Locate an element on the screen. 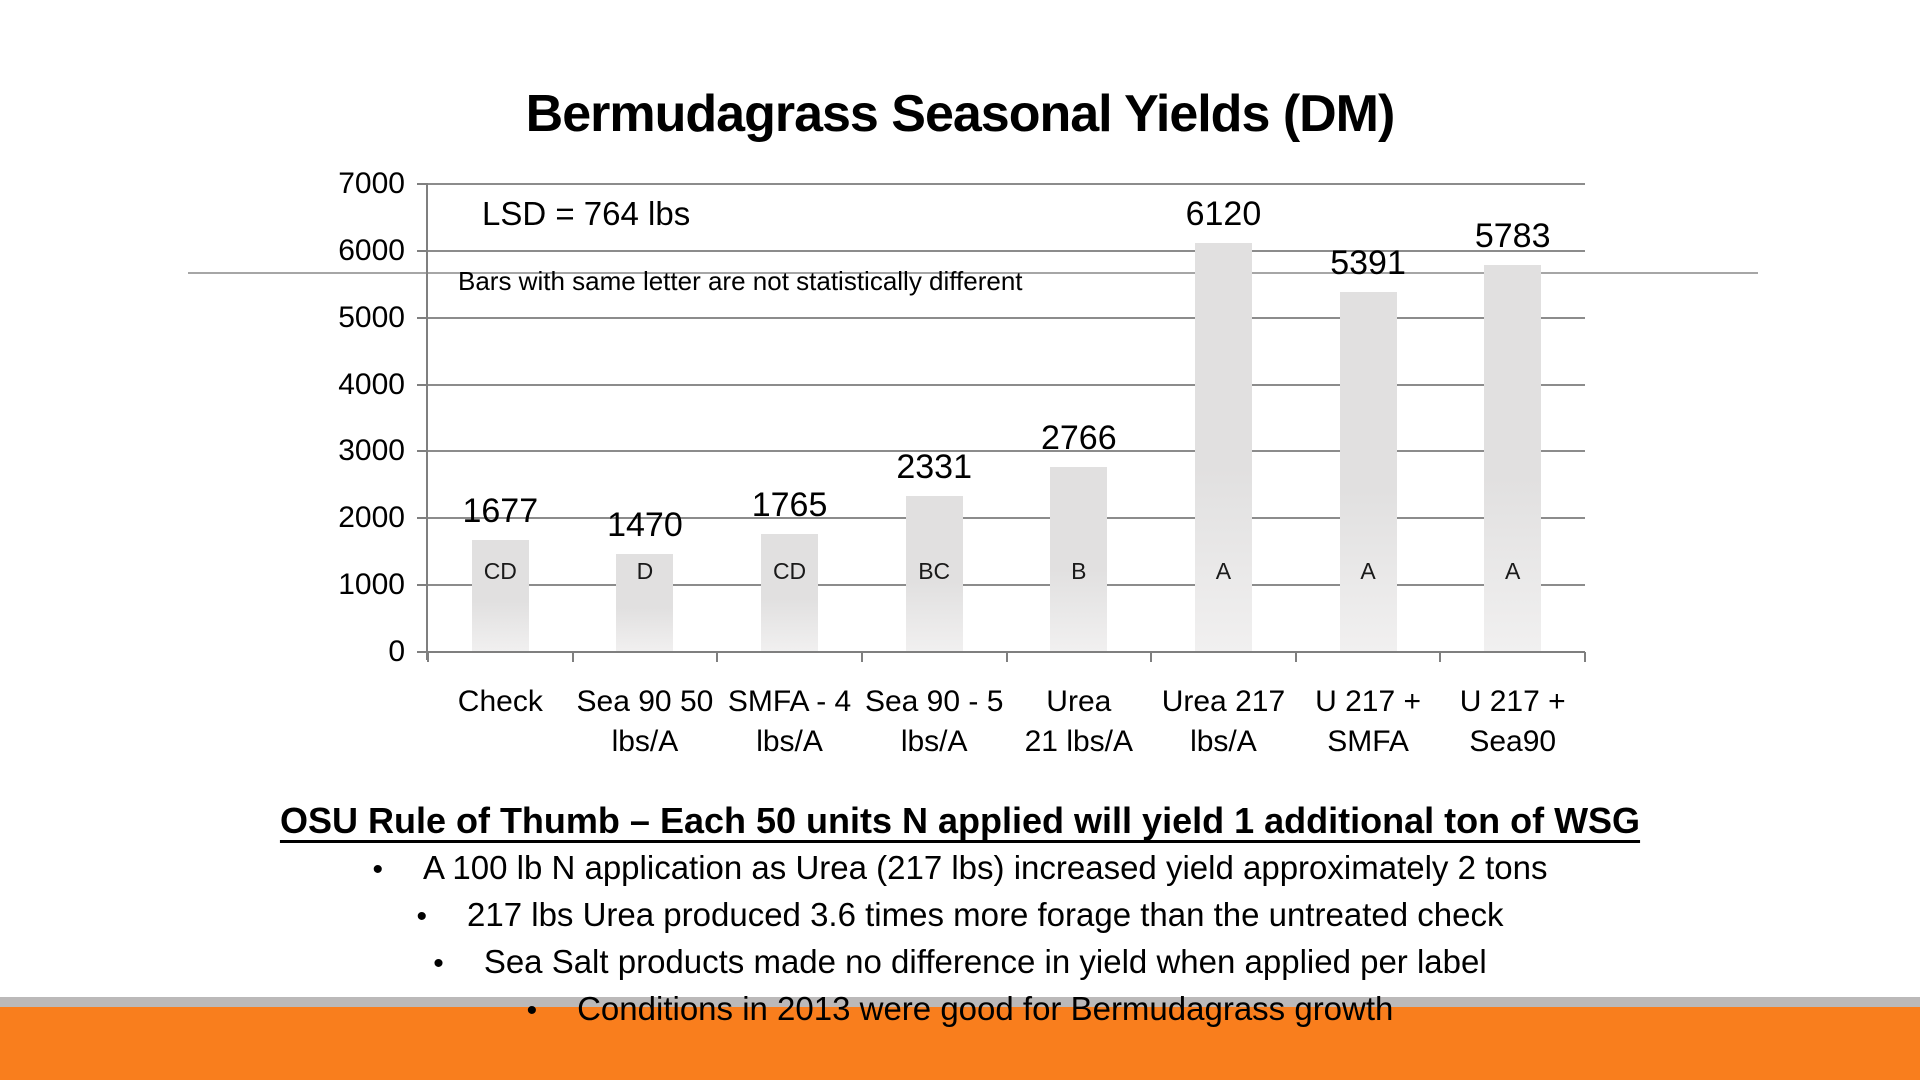 The image size is (1920, 1080). y-axis-line is located at coordinates (427, 422).